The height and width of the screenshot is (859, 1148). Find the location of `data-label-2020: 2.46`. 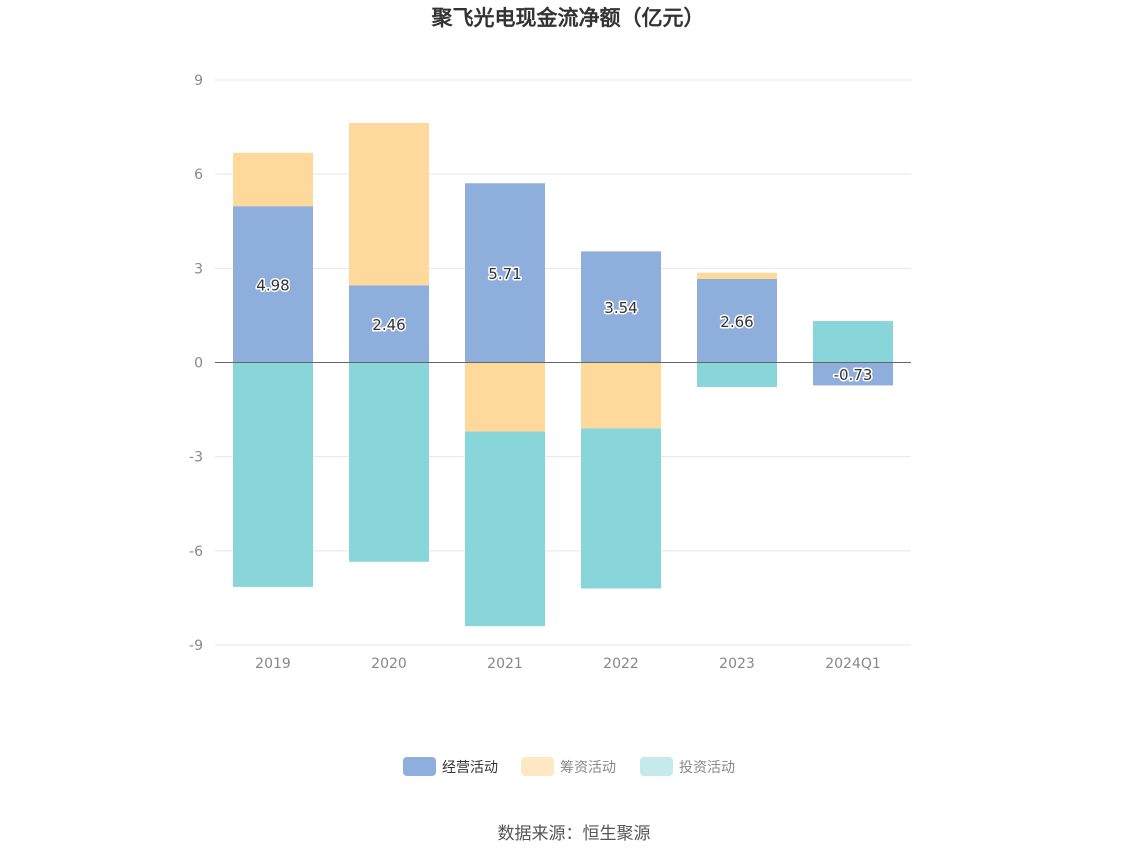

data-label-2020: 2.46 is located at coordinates (388, 325).